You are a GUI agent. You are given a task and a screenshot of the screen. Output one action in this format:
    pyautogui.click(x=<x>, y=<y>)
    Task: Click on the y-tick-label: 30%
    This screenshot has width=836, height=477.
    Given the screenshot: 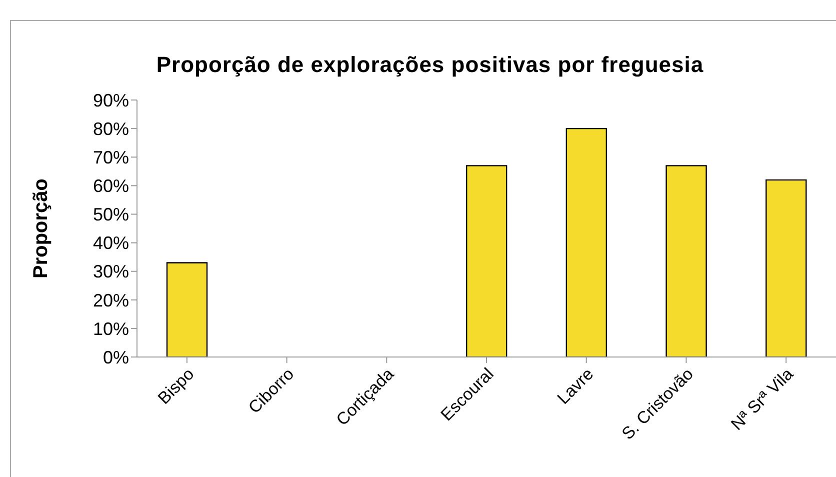 What is the action you would take?
    pyautogui.click(x=110, y=272)
    